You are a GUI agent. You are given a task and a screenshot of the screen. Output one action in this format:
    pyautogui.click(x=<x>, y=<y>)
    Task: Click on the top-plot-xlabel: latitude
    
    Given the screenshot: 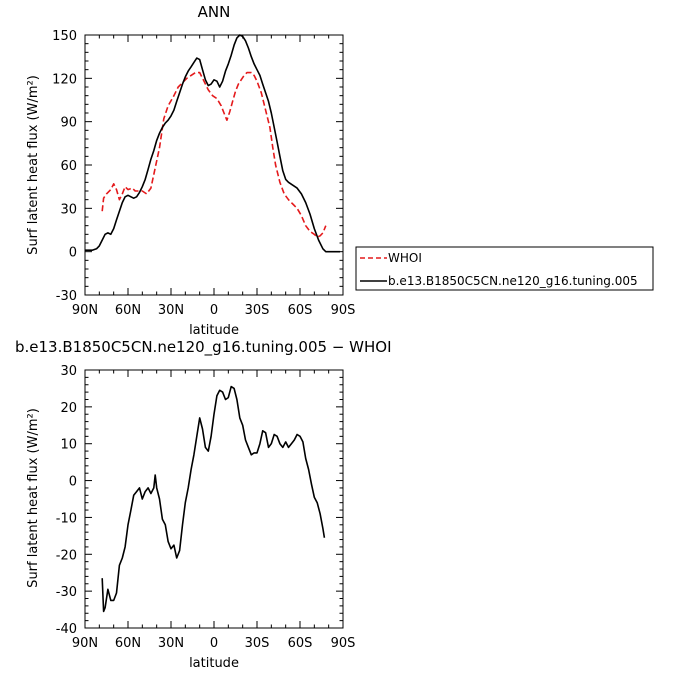 What is the action you would take?
    pyautogui.click(x=214, y=330)
    